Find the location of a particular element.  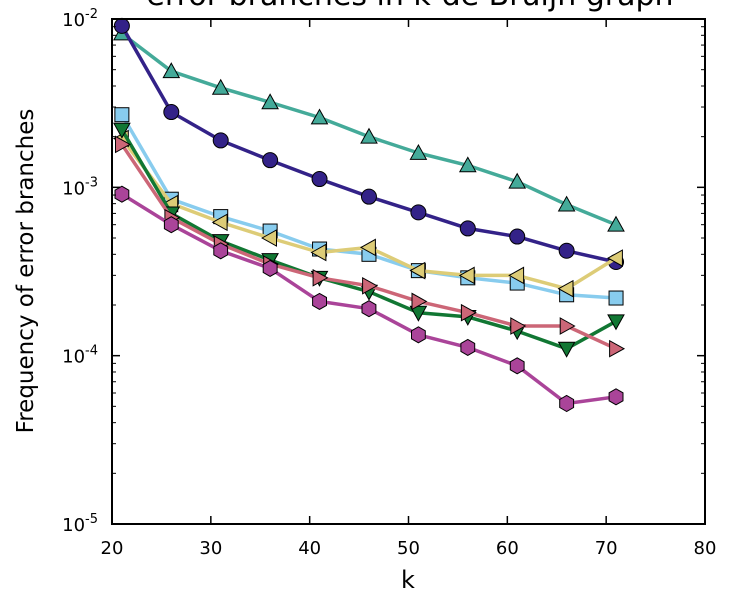

chart-title: error branches in k-de Bruijn graph is located at coordinates (409, 6).